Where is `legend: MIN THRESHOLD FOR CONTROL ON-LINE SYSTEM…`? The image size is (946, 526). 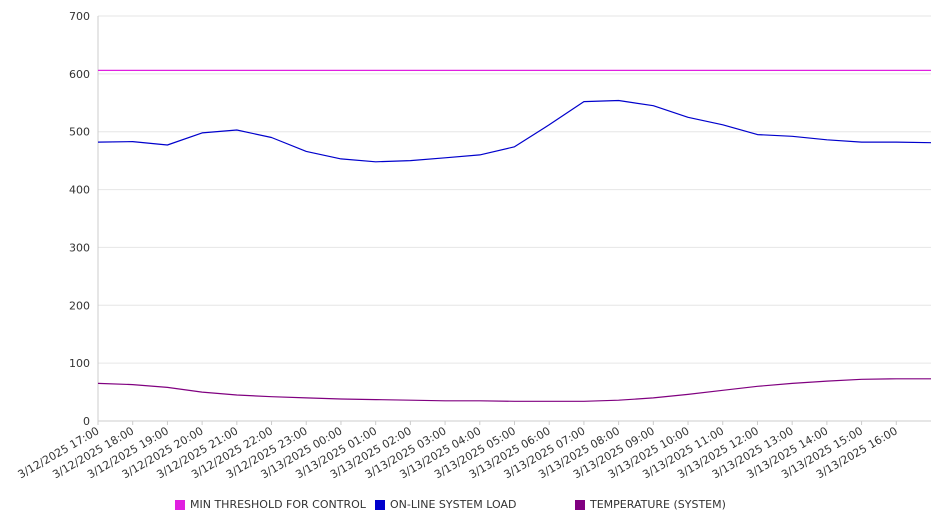 legend: MIN THRESHOLD FOR CONTROL ON-LINE SYSTEM… is located at coordinates (473, 507).